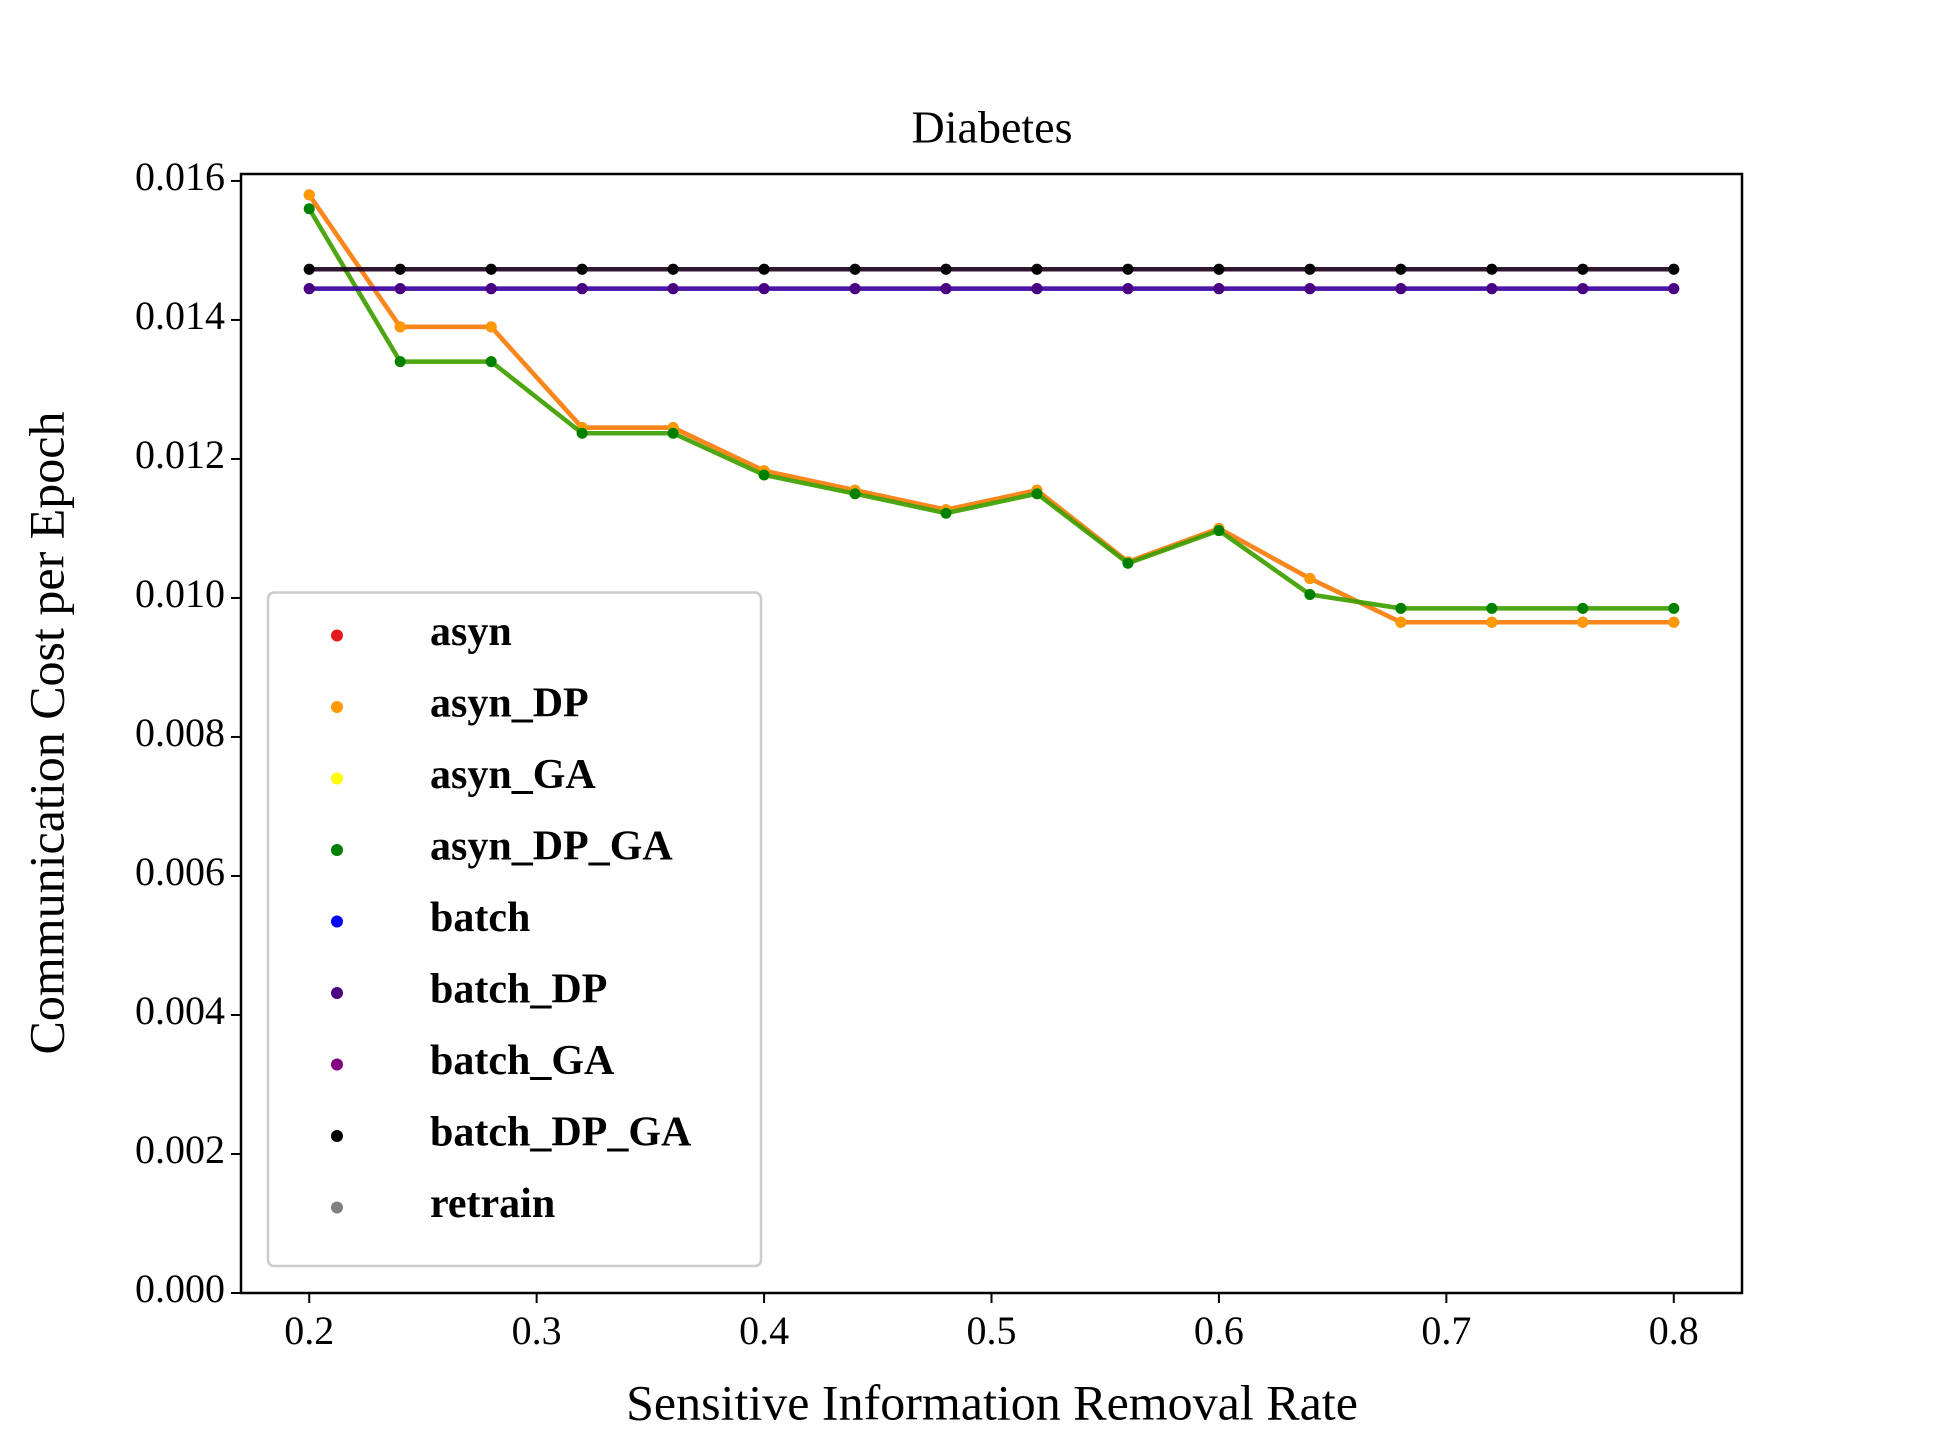 The height and width of the screenshot is (1453, 1937). What do you see at coordinates (551, 847) in the screenshot?
I see `legend-label: asyn_DP_GA` at bounding box center [551, 847].